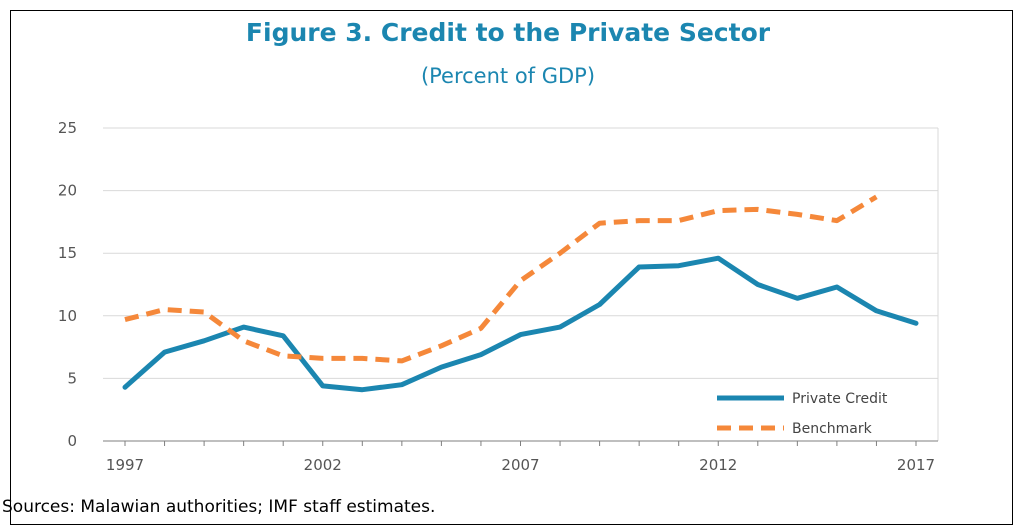 This screenshot has width=1016, height=525. Describe the element at coordinates (718, 465) in the screenshot. I see `x-tick-label: 2012` at that location.